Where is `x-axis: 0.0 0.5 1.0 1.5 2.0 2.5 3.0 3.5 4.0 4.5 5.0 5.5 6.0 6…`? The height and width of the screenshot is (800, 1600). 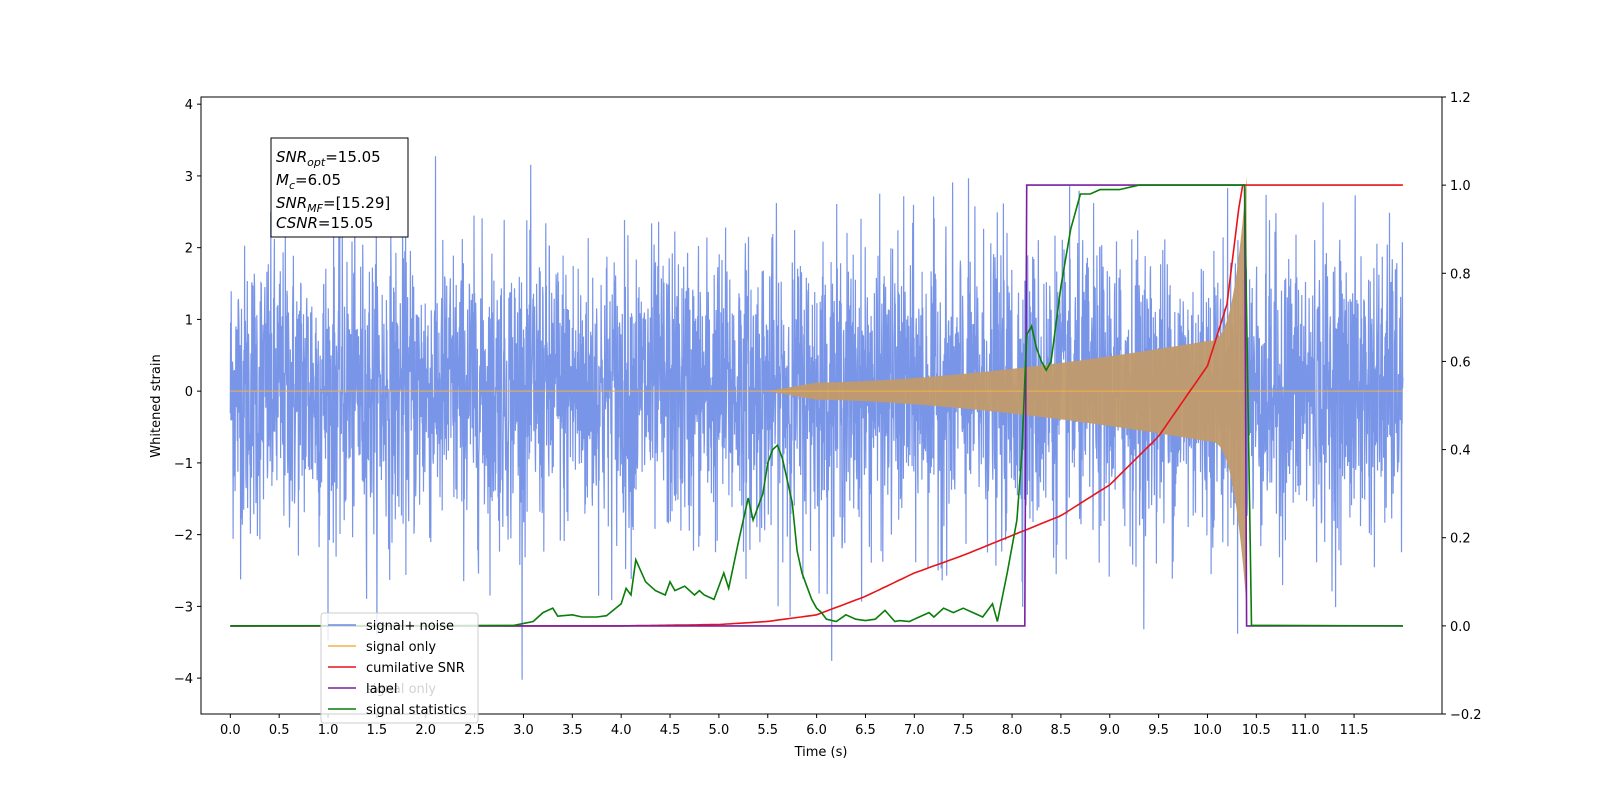 x-axis: 0.0 0.5 1.0 1.5 2.0 2.5 3.0 3.5 4.0 4.5 5.0 5.5 6.0 6… is located at coordinates (794, 726).